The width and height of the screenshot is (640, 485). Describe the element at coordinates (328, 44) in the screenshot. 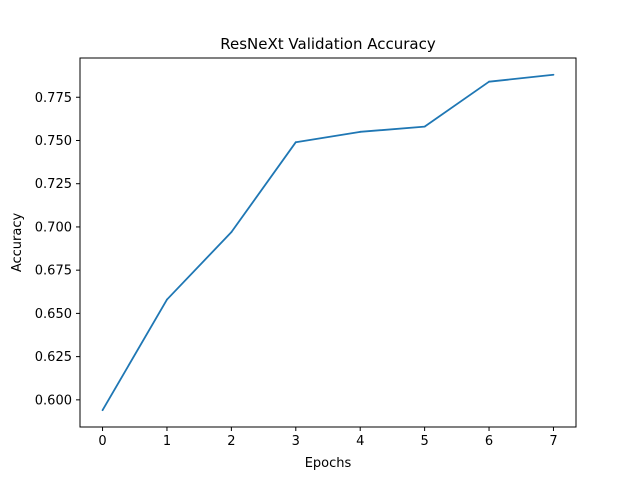

I see `chart-title: ResNeXt Validation Accuracy` at that location.